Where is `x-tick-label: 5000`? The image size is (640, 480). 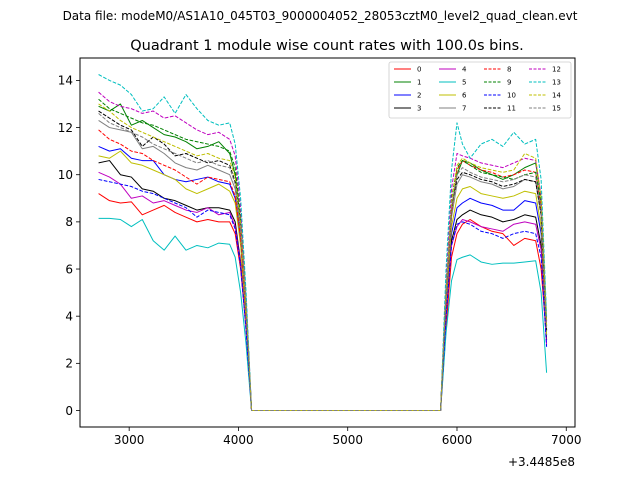 x-tick-label: 5000 is located at coordinates (347, 440).